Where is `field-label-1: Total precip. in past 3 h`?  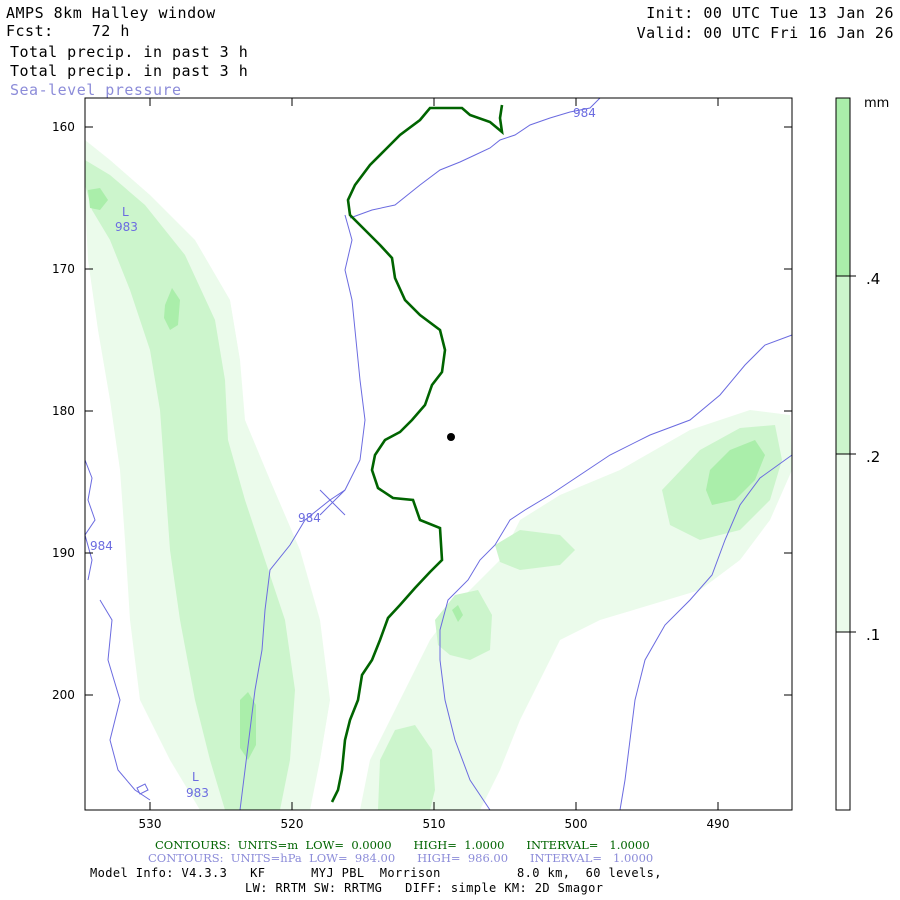
field-label-1: Total precip. in past 3 h is located at coordinates (129, 52).